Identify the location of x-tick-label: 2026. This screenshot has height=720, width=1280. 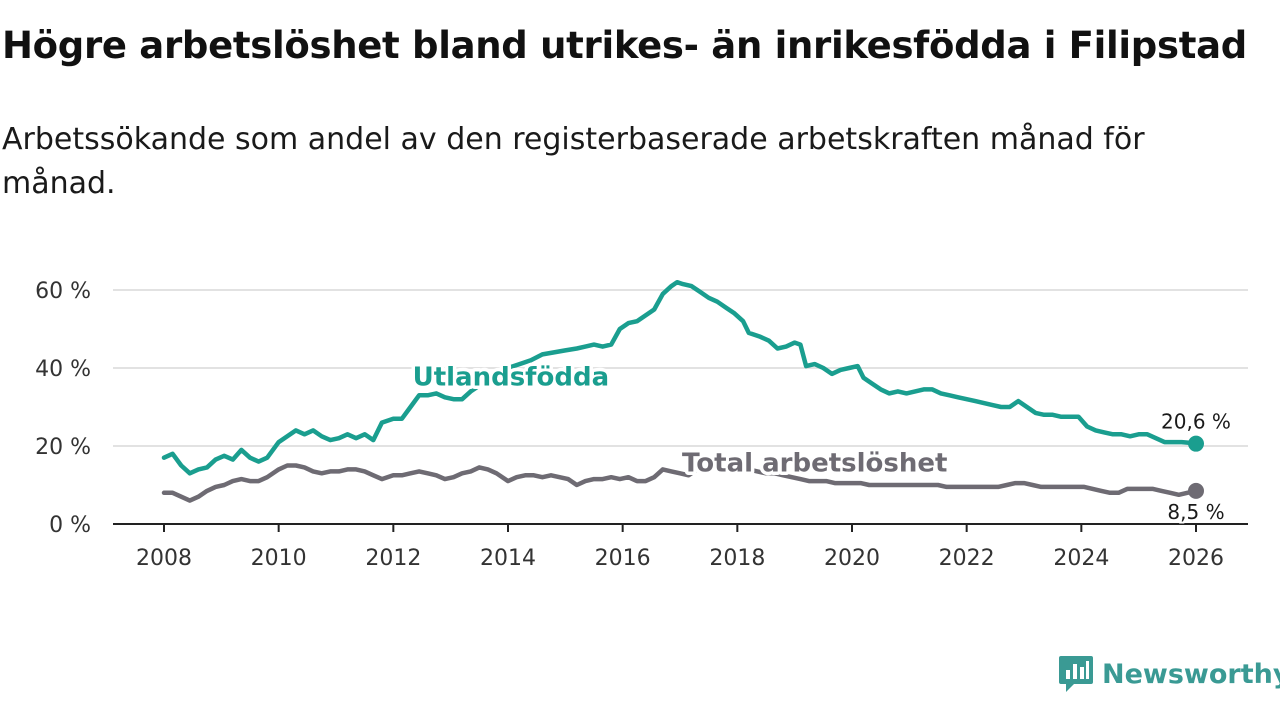
(1196, 558).